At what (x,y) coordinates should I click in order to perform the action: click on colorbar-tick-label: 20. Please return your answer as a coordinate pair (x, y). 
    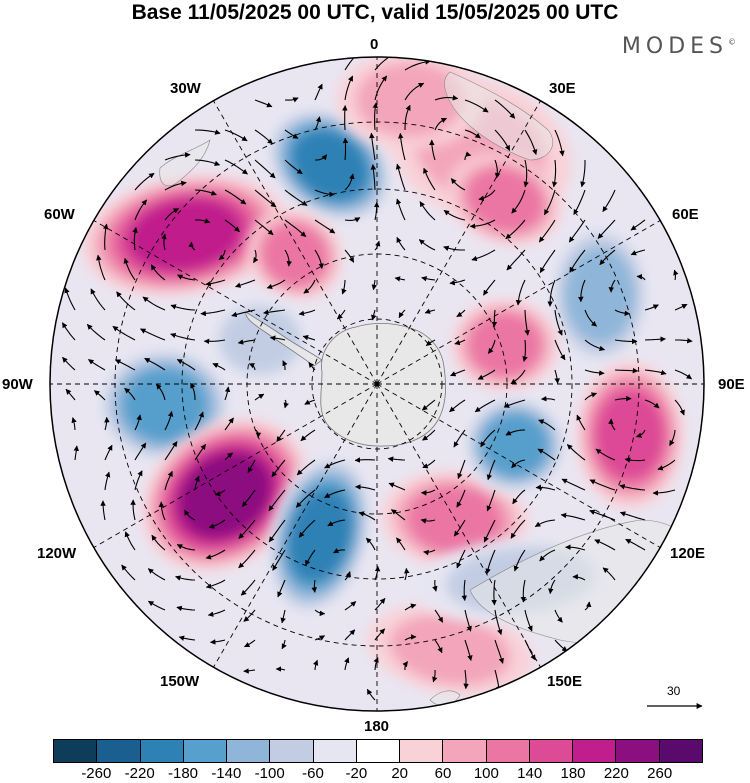
    Looking at the image, I should click on (399, 773).